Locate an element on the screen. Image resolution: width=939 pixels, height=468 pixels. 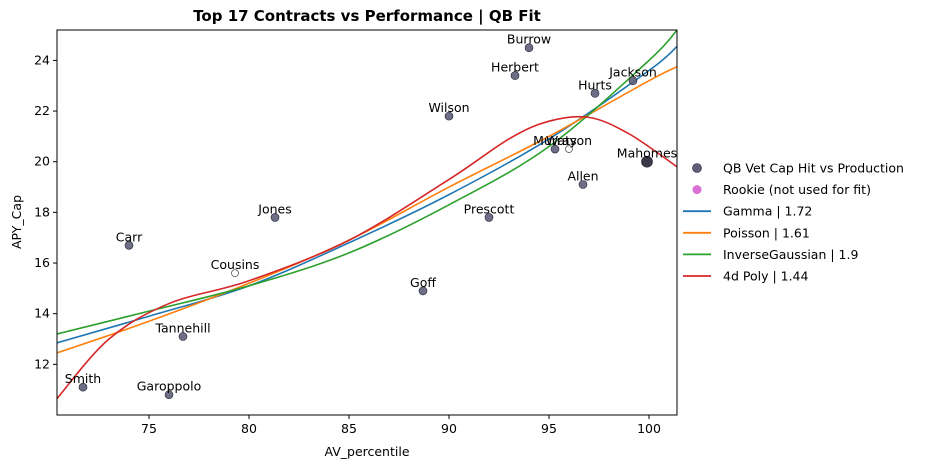
x-tick-label-2: 85 is located at coordinates (349, 428).